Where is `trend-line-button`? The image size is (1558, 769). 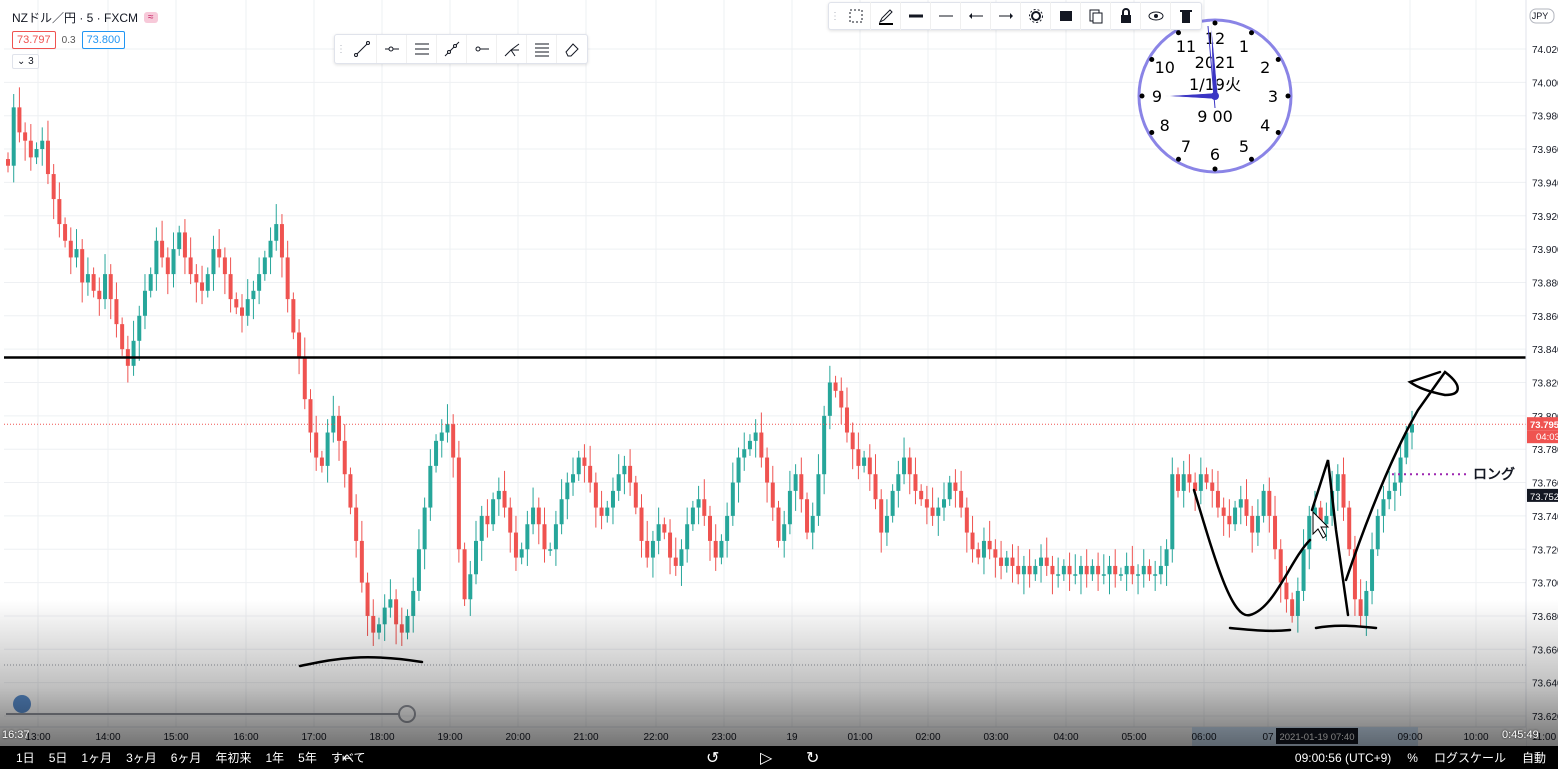 trend-line-button is located at coordinates (362, 49).